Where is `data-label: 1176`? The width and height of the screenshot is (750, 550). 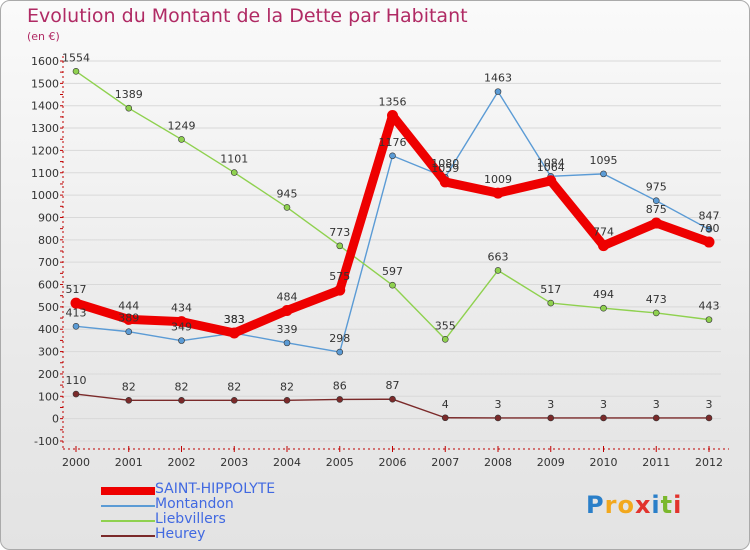
data-label: 1176 is located at coordinates (393, 142).